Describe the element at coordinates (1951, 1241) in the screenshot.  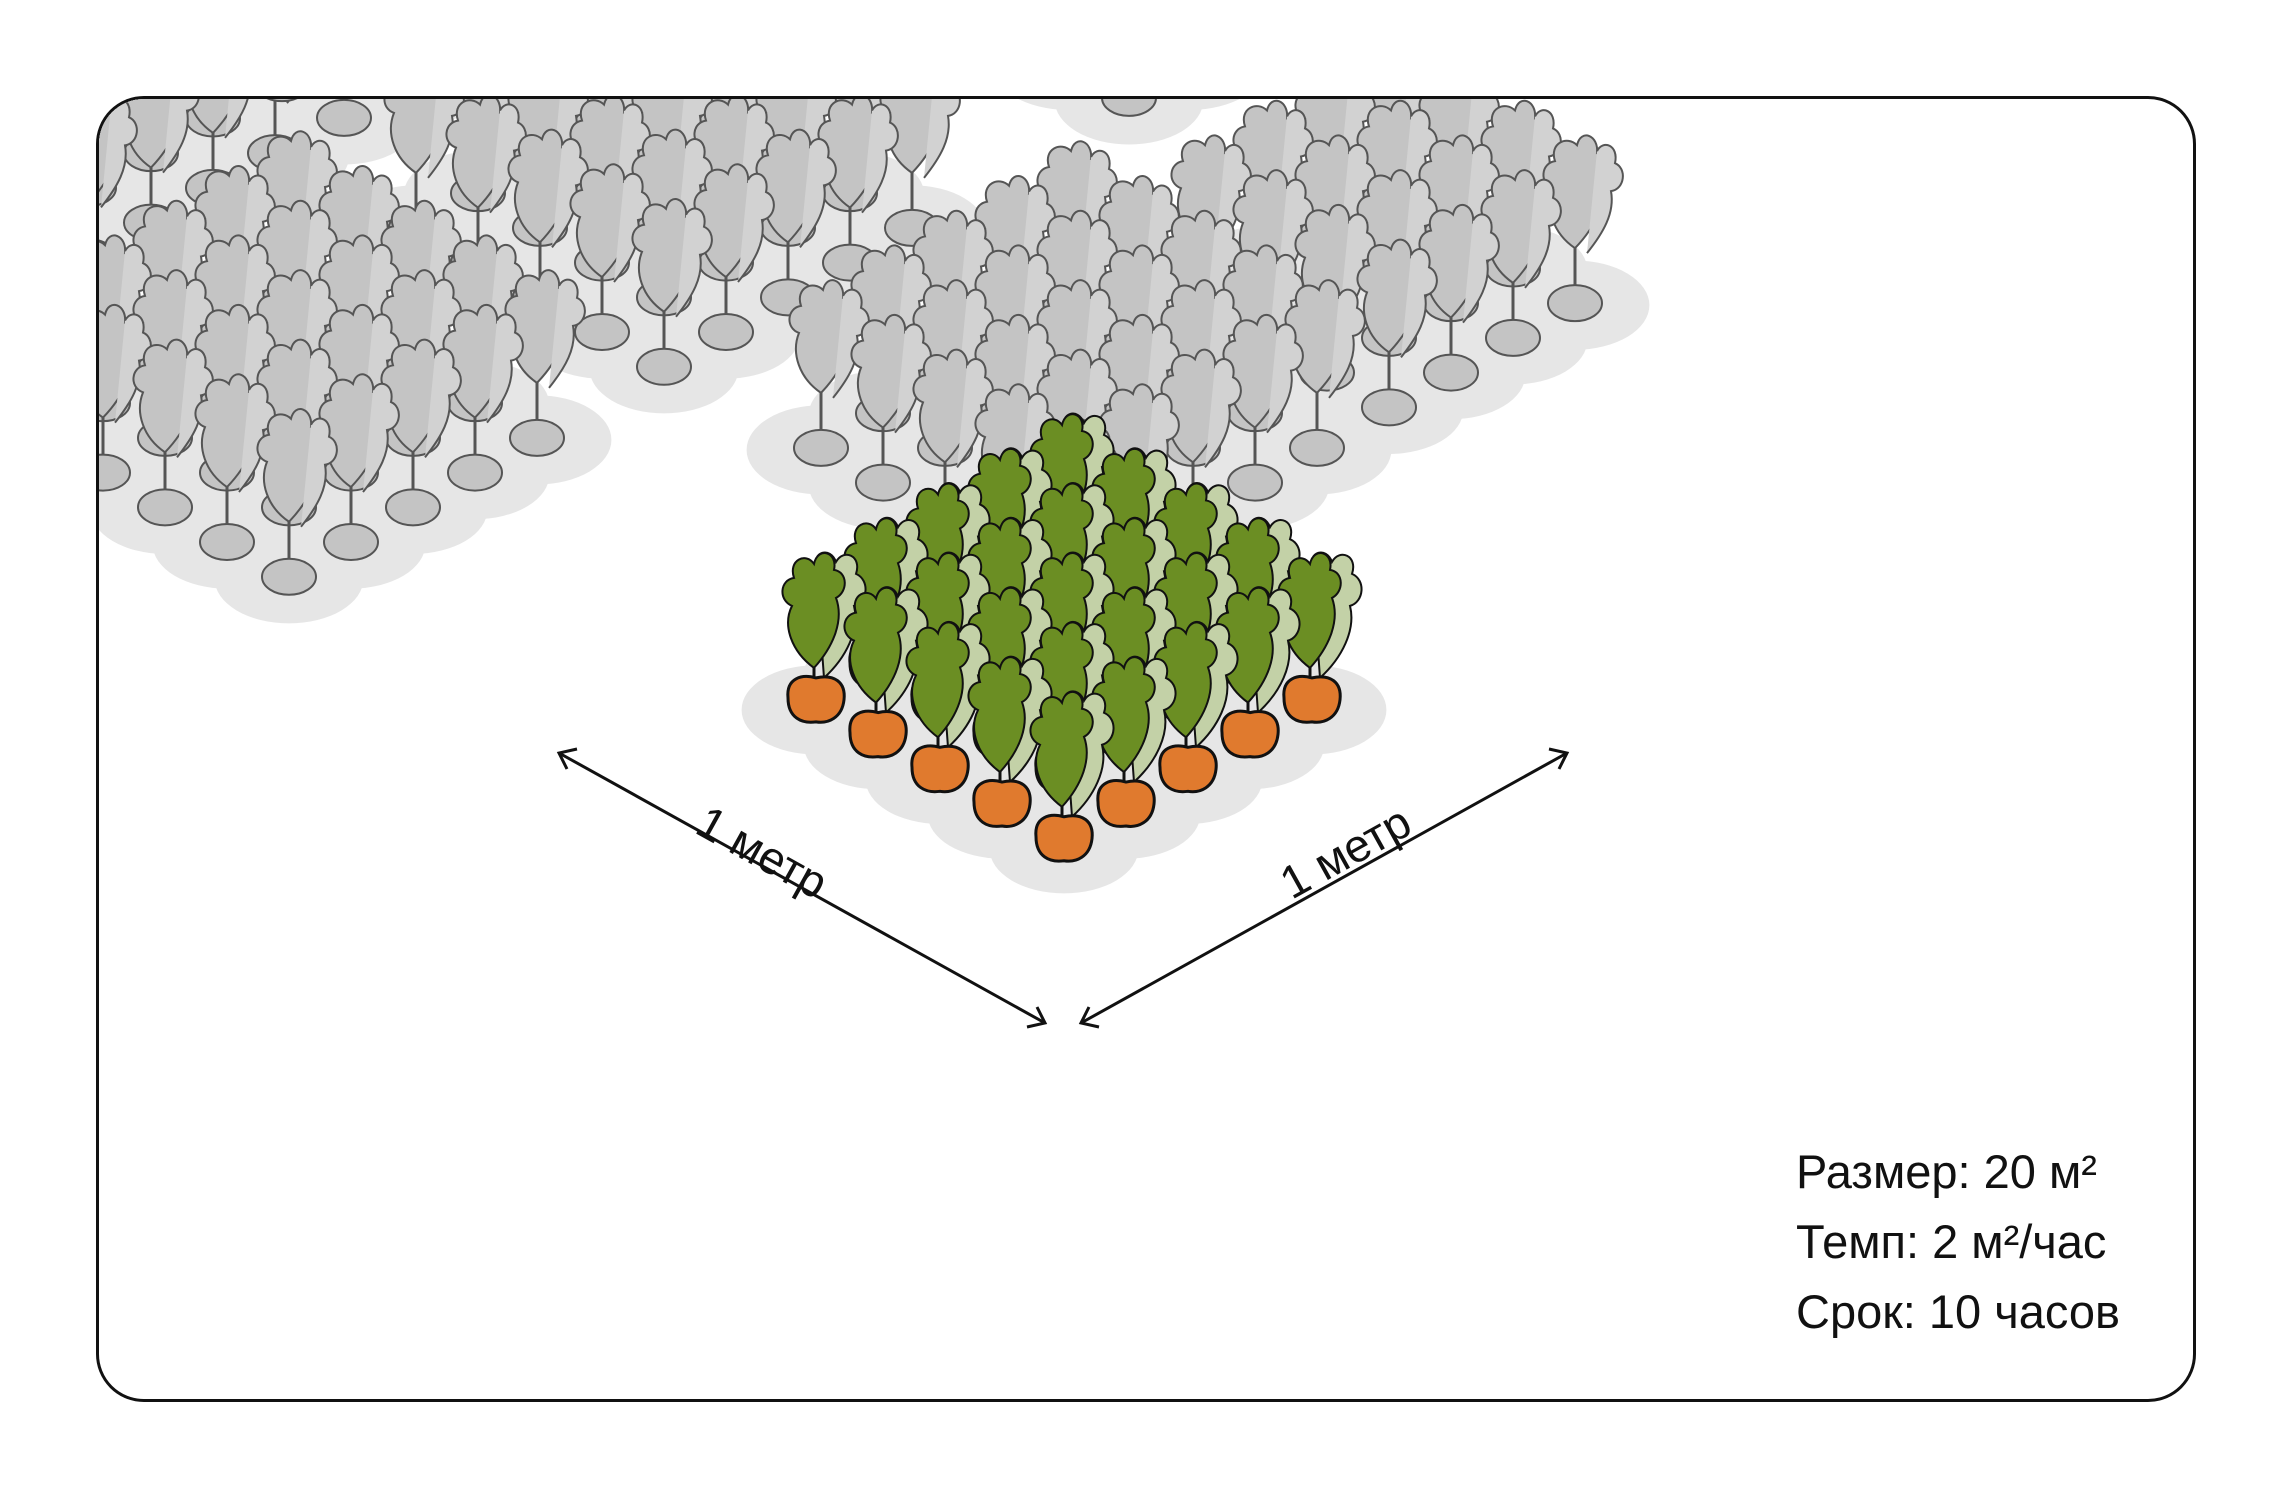
I see `stat-pace: Темп: 2 м²/час` at that location.